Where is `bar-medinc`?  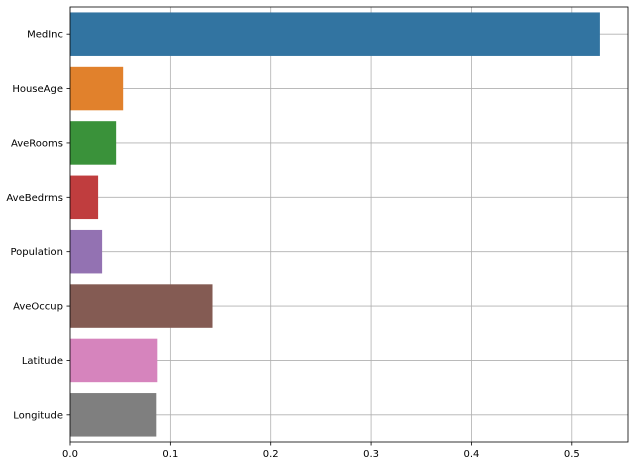
bar-medinc is located at coordinates (335, 34).